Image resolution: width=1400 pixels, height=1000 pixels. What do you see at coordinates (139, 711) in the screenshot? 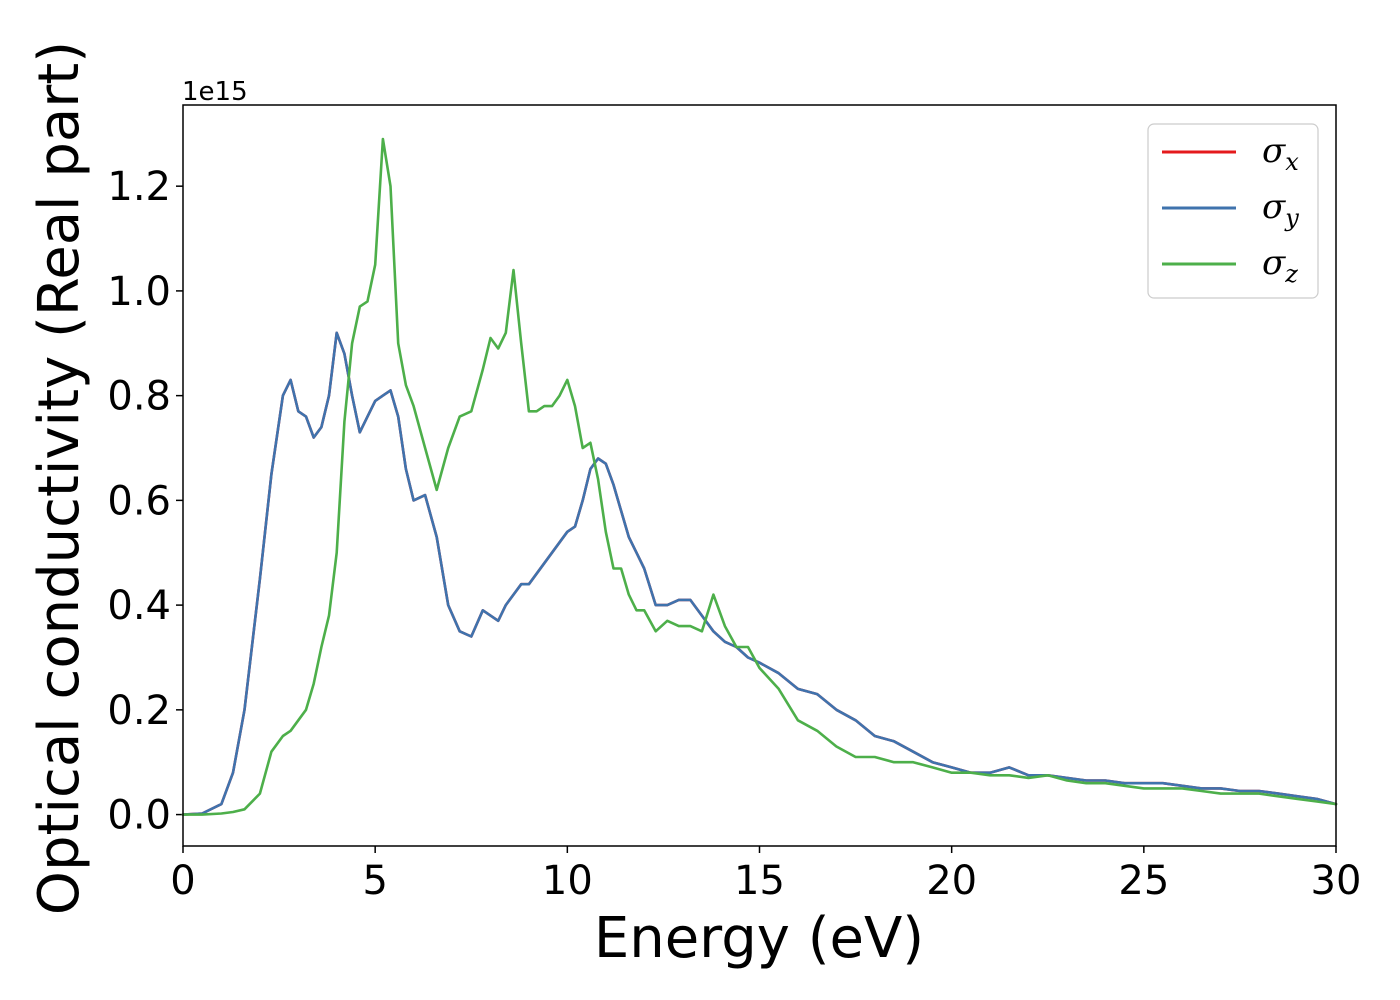
I see `y-tick-label: 0.2` at bounding box center [139, 711].